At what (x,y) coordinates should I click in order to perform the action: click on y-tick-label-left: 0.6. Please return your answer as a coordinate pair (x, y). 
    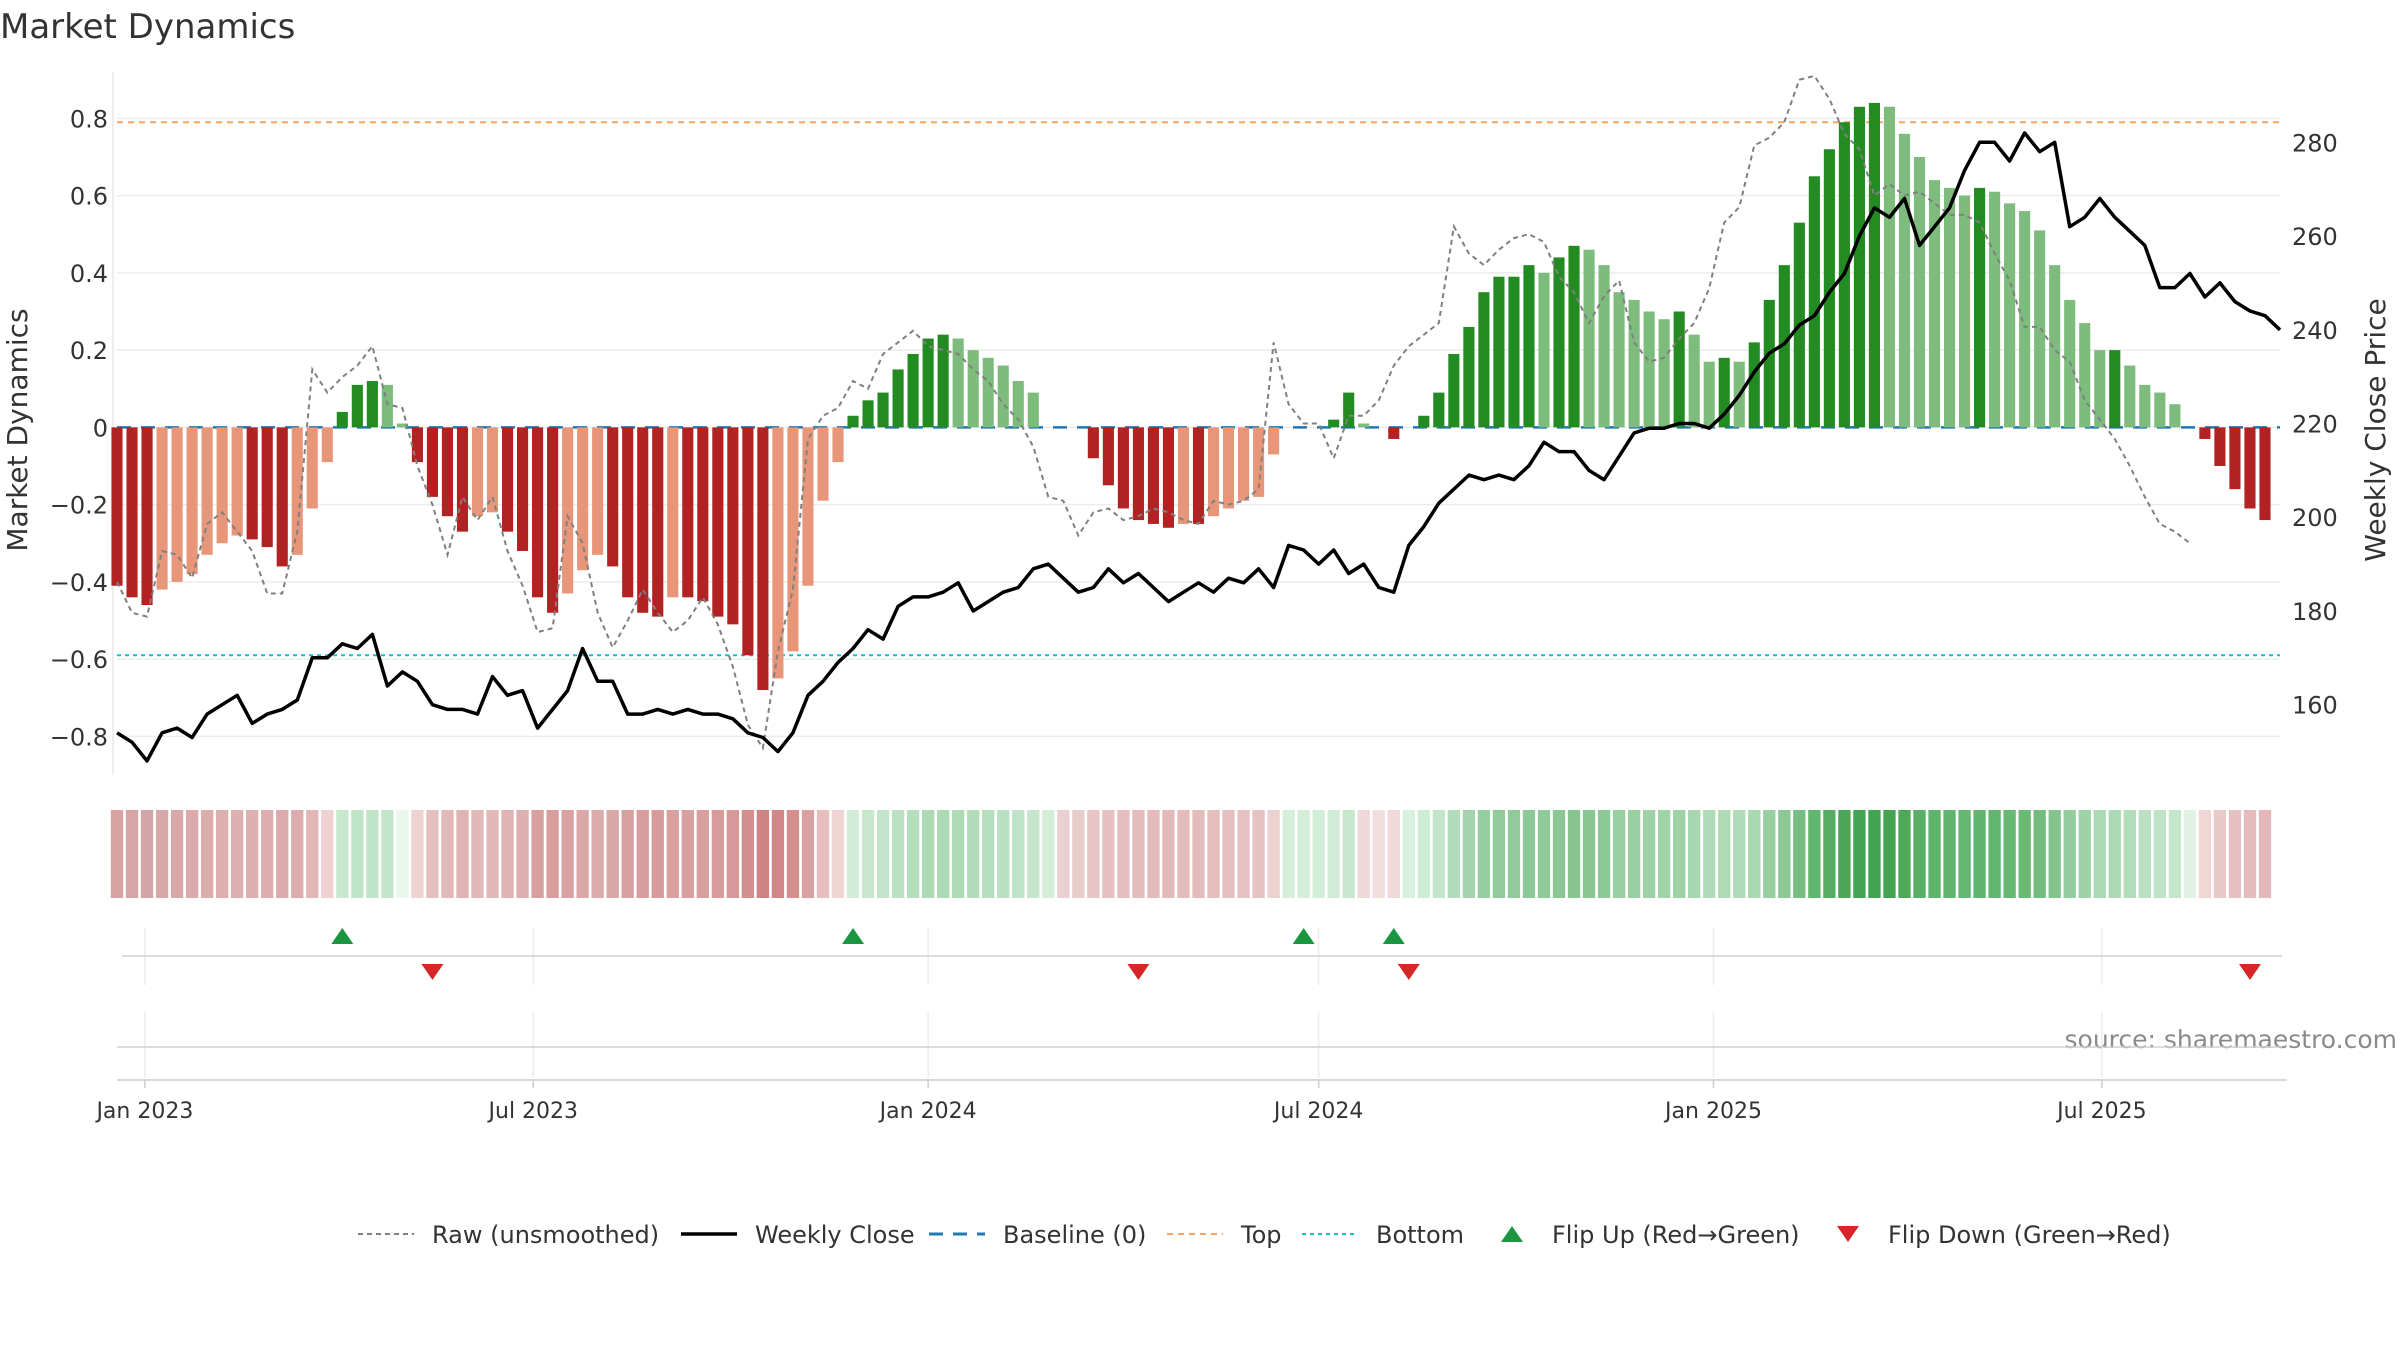
    Looking at the image, I should click on (89, 197).